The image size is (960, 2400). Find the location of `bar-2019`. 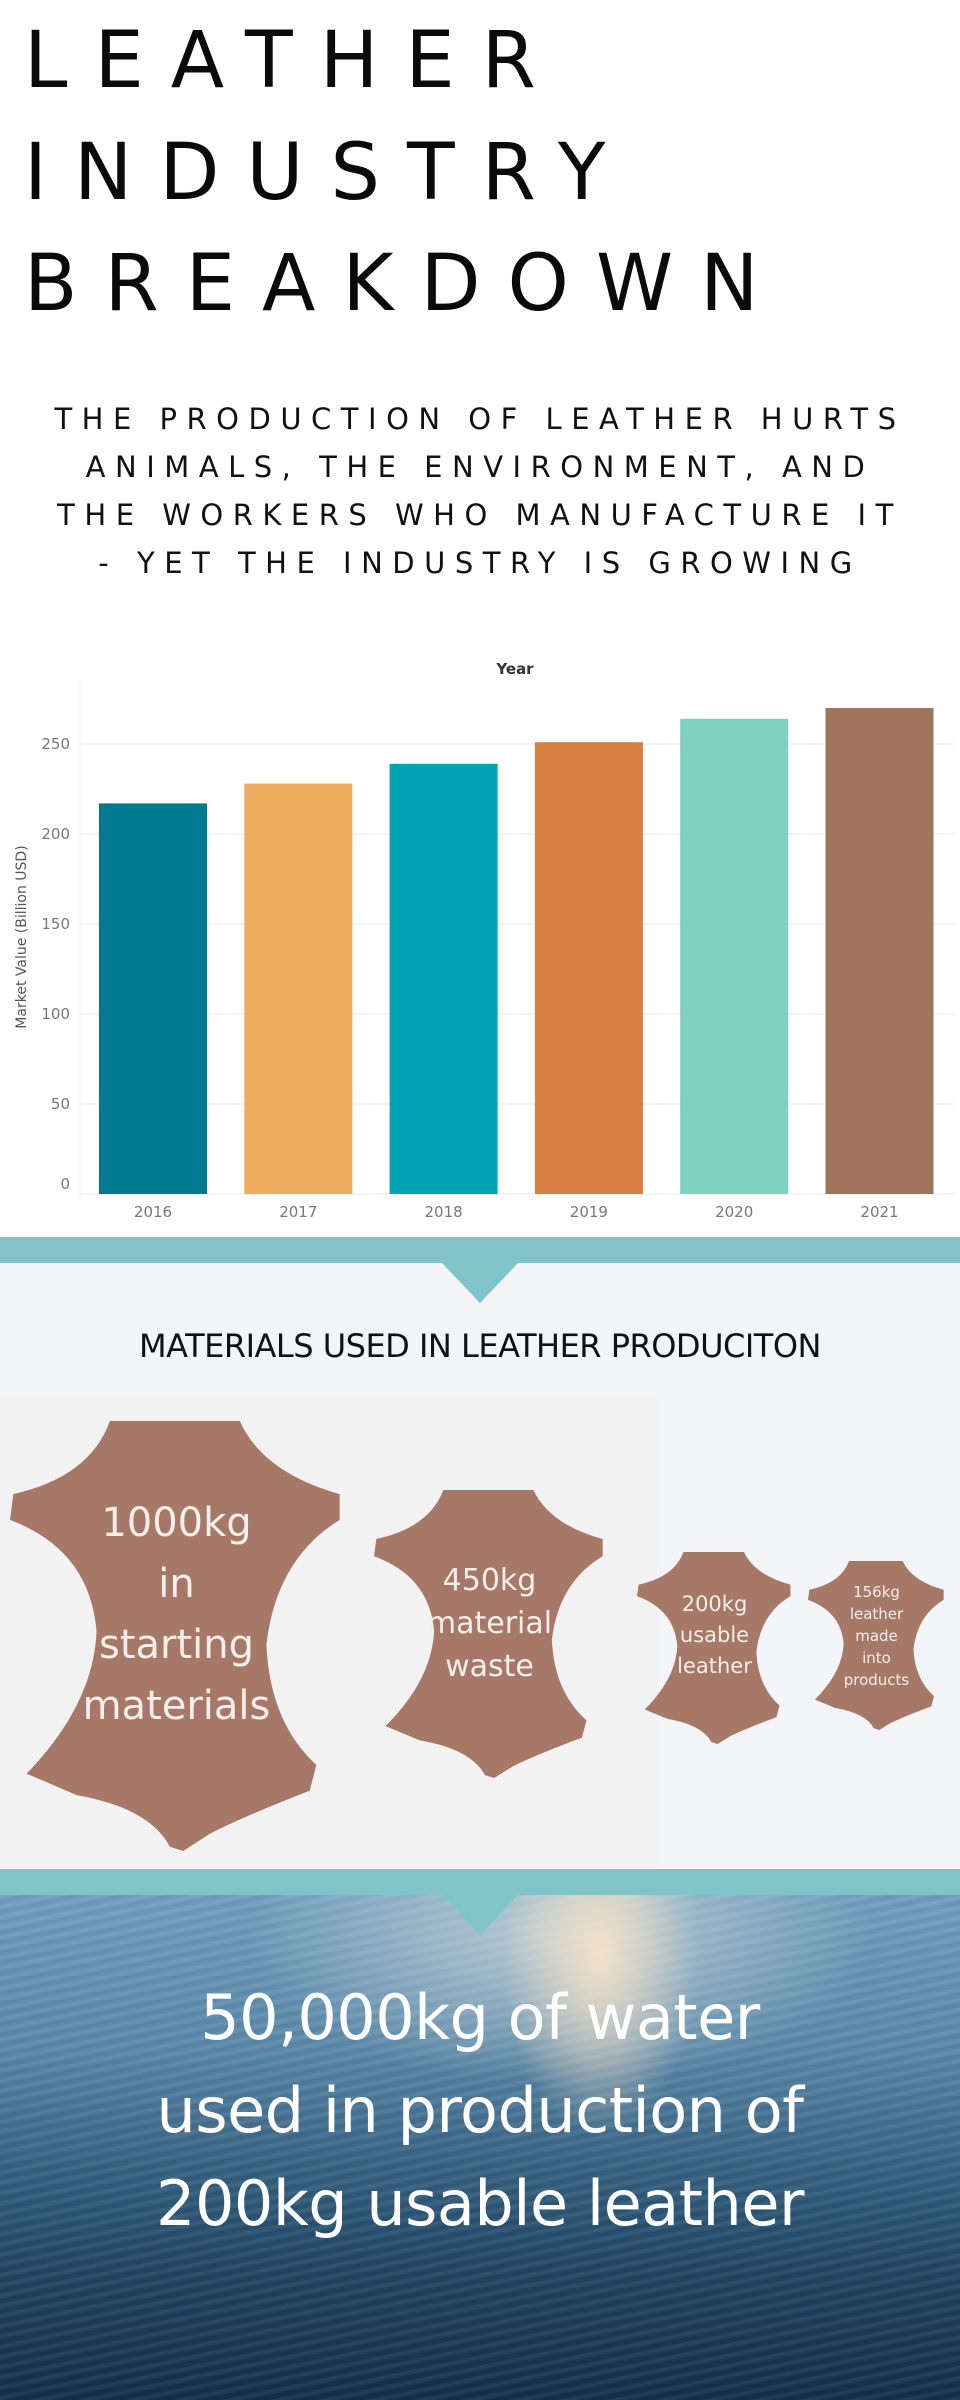

bar-2019 is located at coordinates (588, 968).